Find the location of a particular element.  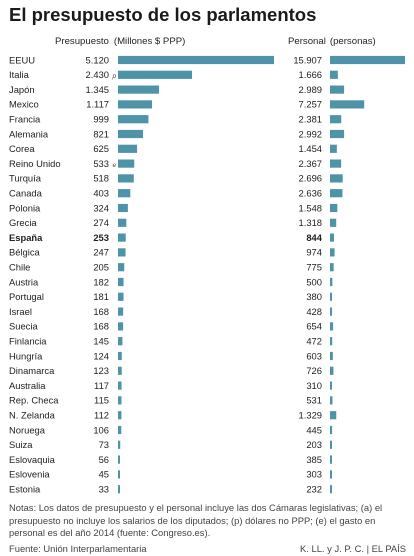

personal-value-label: 2.381 is located at coordinates (310, 119).